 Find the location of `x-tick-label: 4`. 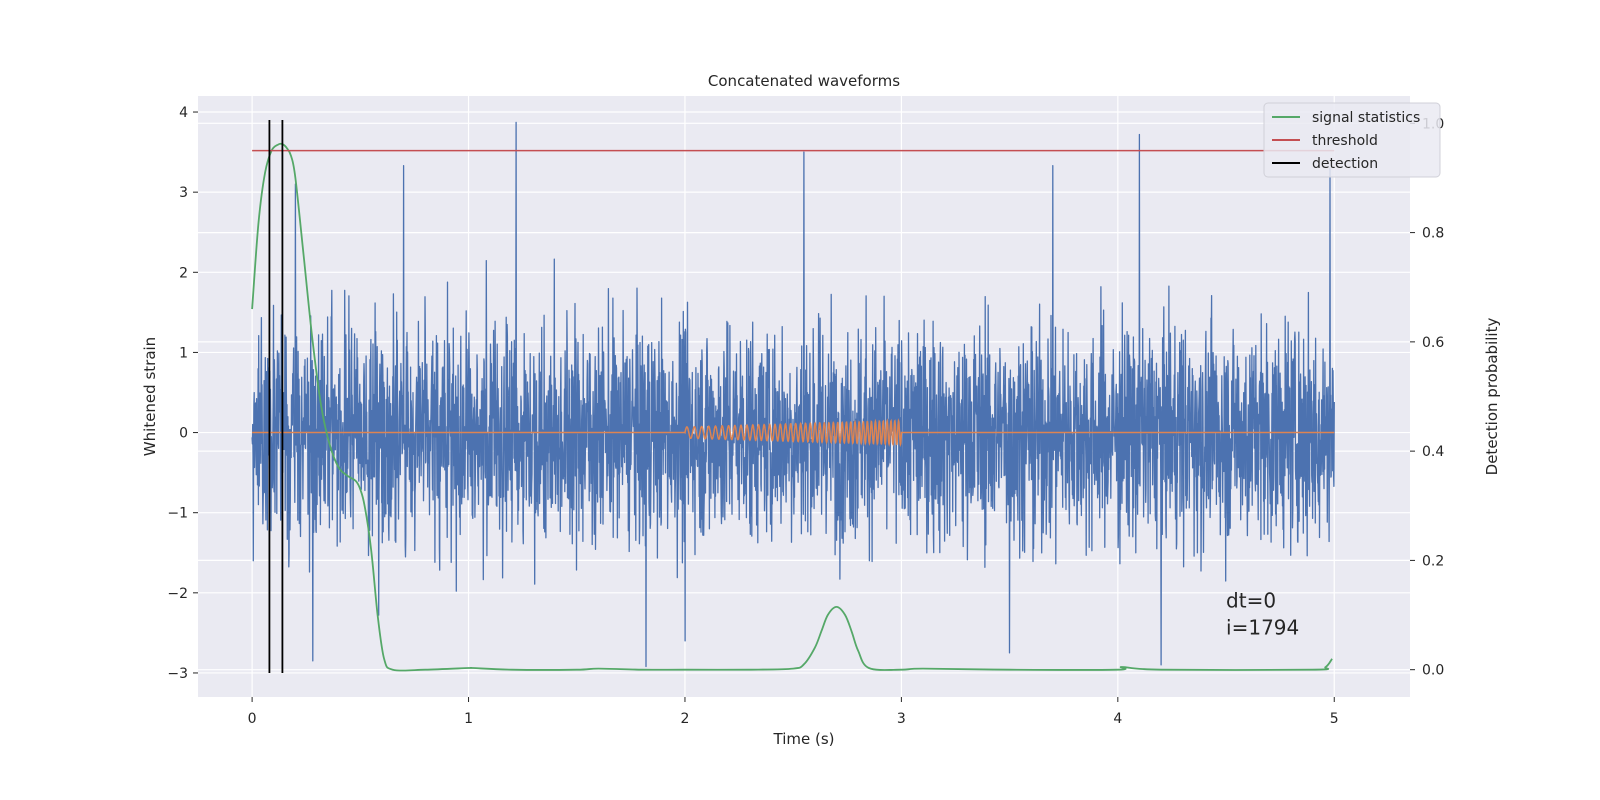

x-tick-label: 4 is located at coordinates (1117, 719).